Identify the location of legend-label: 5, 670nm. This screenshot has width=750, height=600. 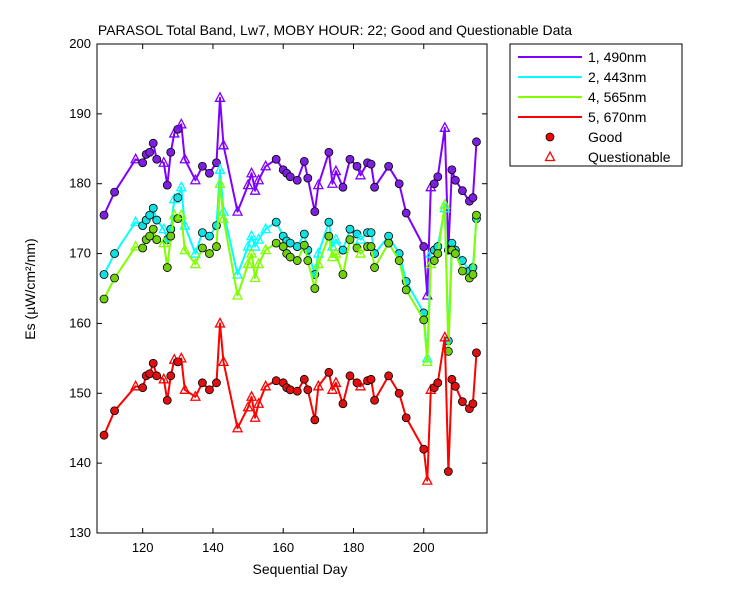
(617, 117).